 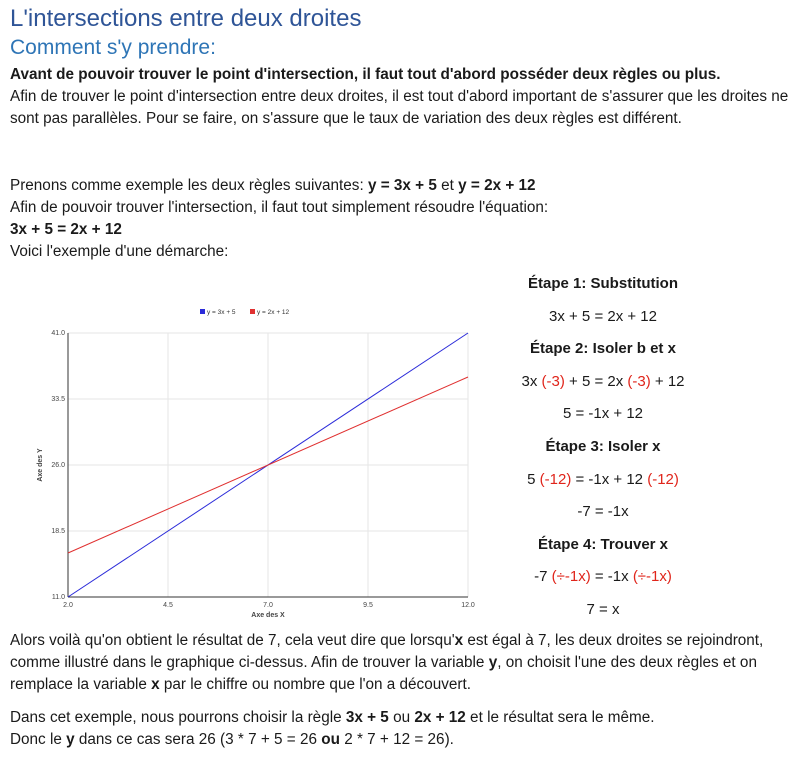 What do you see at coordinates (603, 414) in the screenshot?
I see `step-2-equation-2: 5 = -1x + 12` at bounding box center [603, 414].